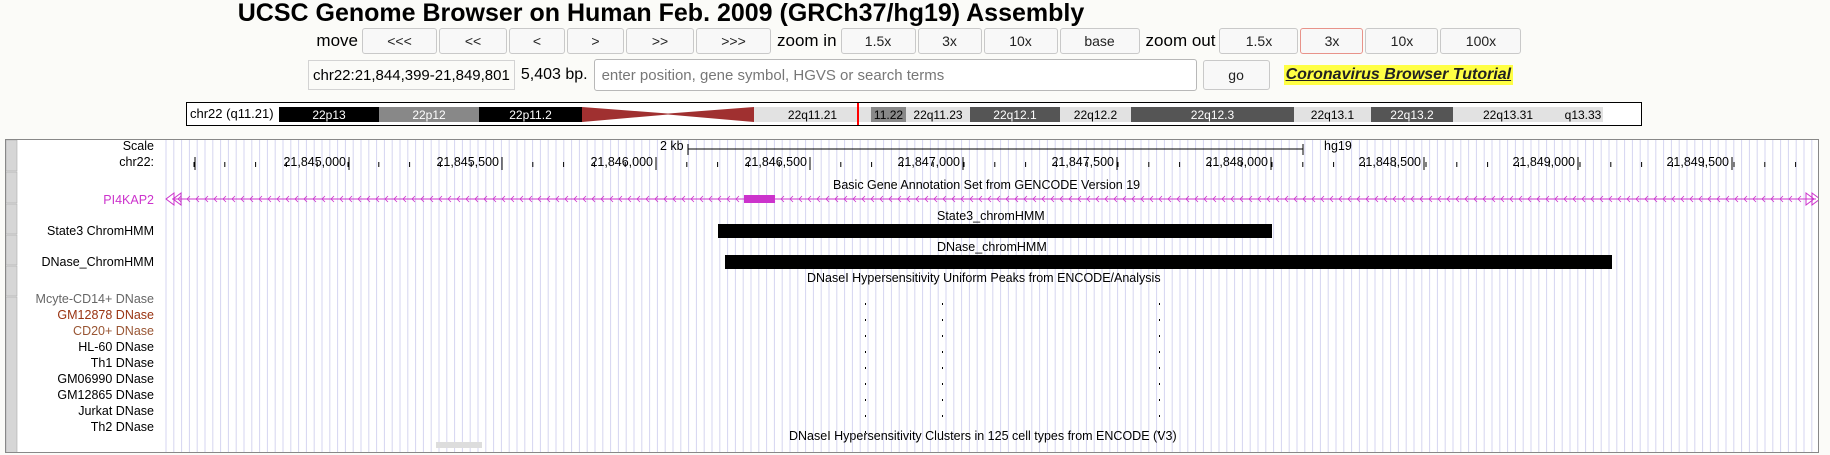 The width and height of the screenshot is (1830, 455). I want to click on dnase-chromhmm-track-label: DNase_ChromHMM, so click(97, 262).